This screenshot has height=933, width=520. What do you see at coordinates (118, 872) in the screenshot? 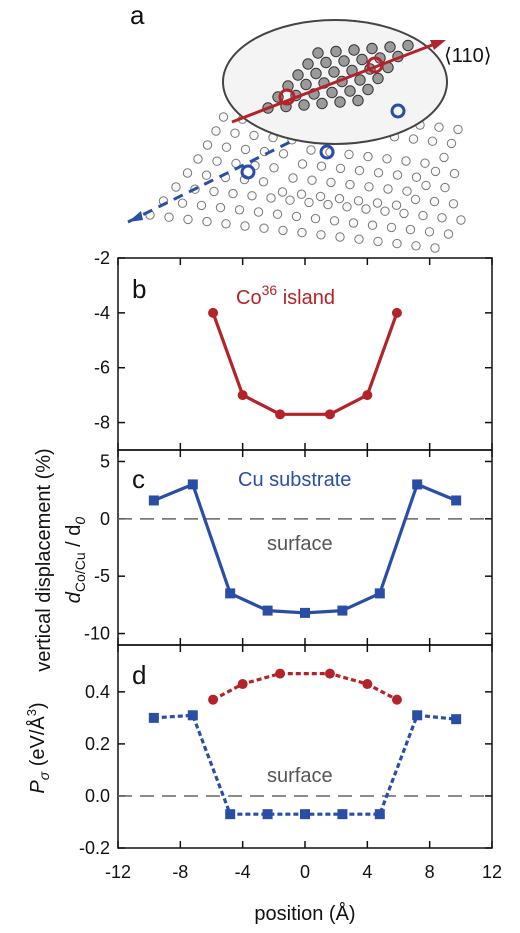
I see `x-tick-label: -12` at bounding box center [118, 872].